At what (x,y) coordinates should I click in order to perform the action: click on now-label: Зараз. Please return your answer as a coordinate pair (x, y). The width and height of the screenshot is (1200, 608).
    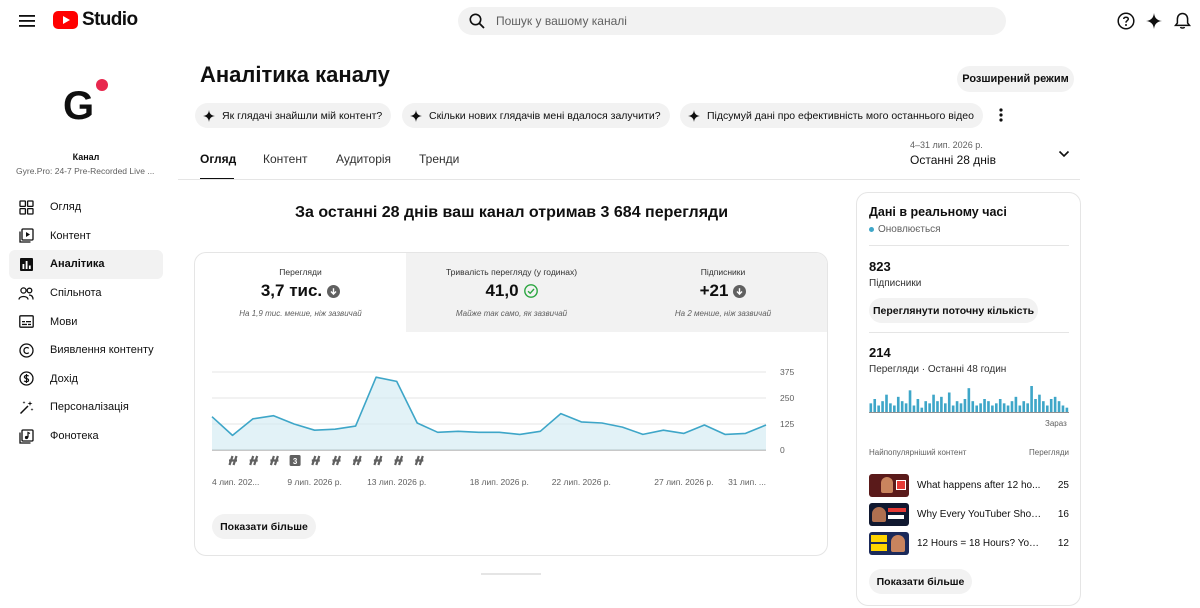
    Looking at the image, I should click on (1056, 423).